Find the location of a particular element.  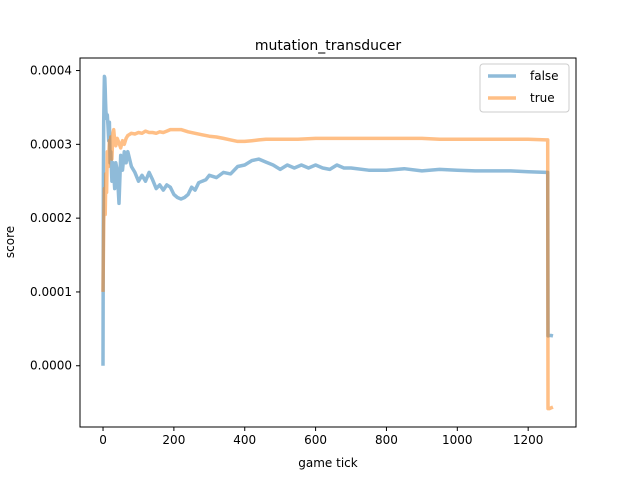

x-tick-label: 400 is located at coordinates (244, 440).